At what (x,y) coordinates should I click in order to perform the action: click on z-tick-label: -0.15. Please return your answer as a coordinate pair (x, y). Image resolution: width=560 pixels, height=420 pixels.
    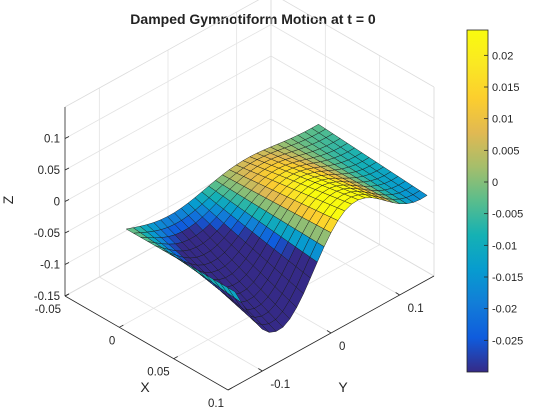
    Looking at the image, I should click on (47, 297).